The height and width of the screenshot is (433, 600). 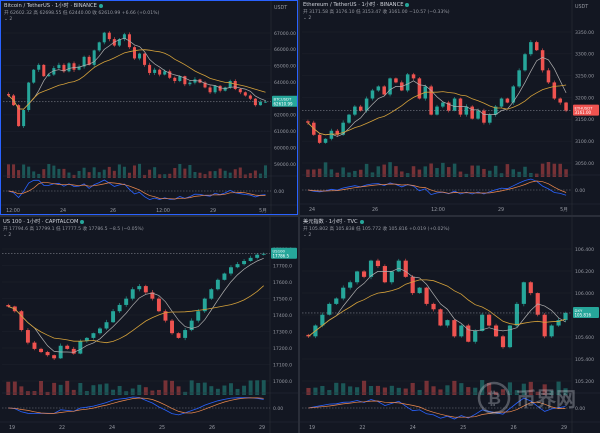 I want to click on panel-header: Bitcoin / TetherUS · 1小时 · BINANCE, so click(x=53, y=6).